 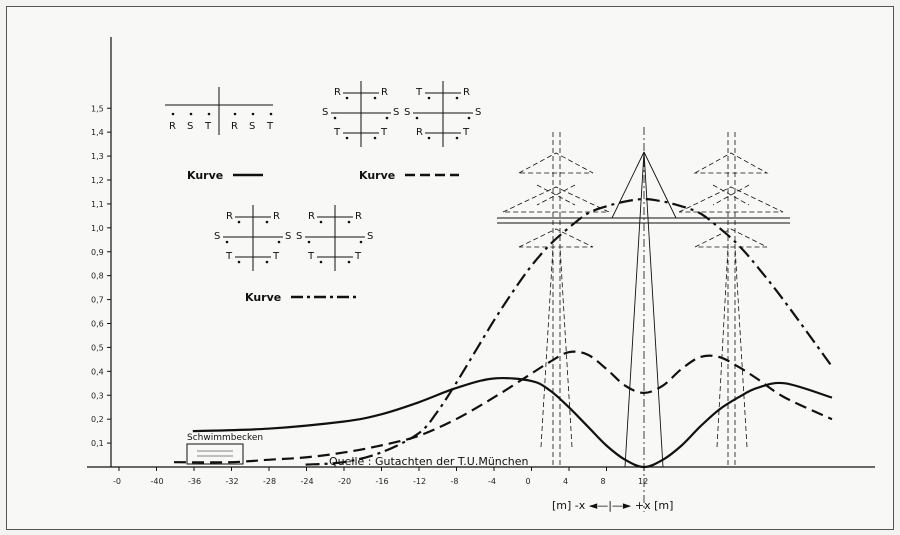 What do you see at coordinates (97, 324) in the screenshot?
I see `y-tick-label: 0,6` at bounding box center [97, 324].